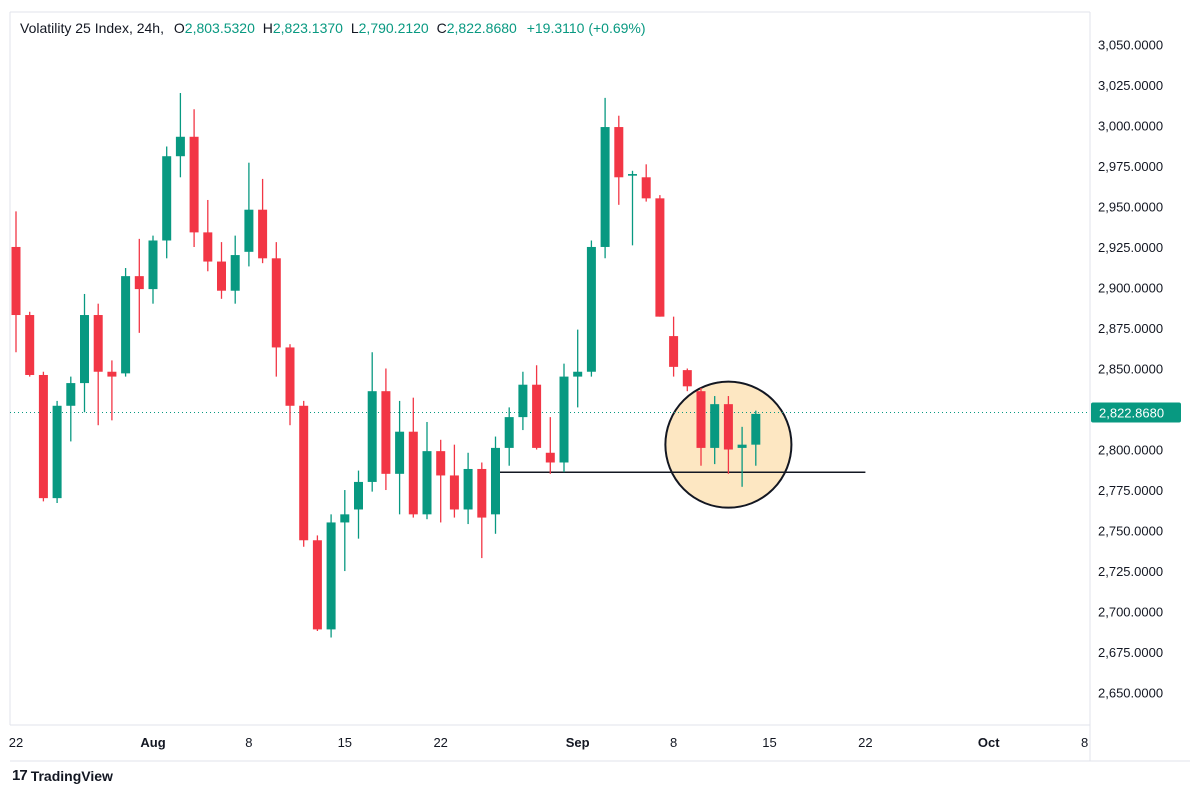 The width and height of the screenshot is (1199, 797). What do you see at coordinates (548, 742) in the screenshot?
I see `time-axis: 22 Aug 8 15 22 Sep 8 15 22 Oct 8` at bounding box center [548, 742].